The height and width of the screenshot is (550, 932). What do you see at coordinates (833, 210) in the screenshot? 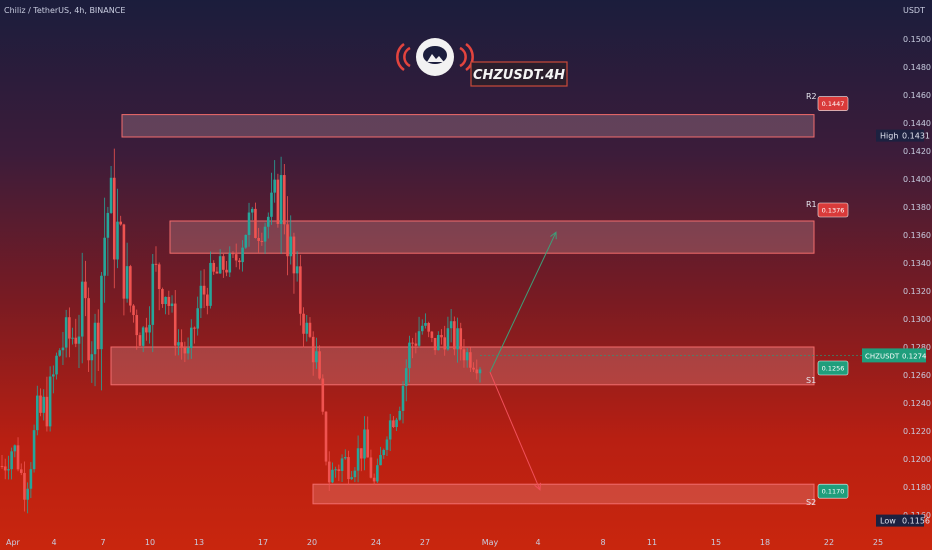
I see `zone-tag-r1` at bounding box center [833, 210].